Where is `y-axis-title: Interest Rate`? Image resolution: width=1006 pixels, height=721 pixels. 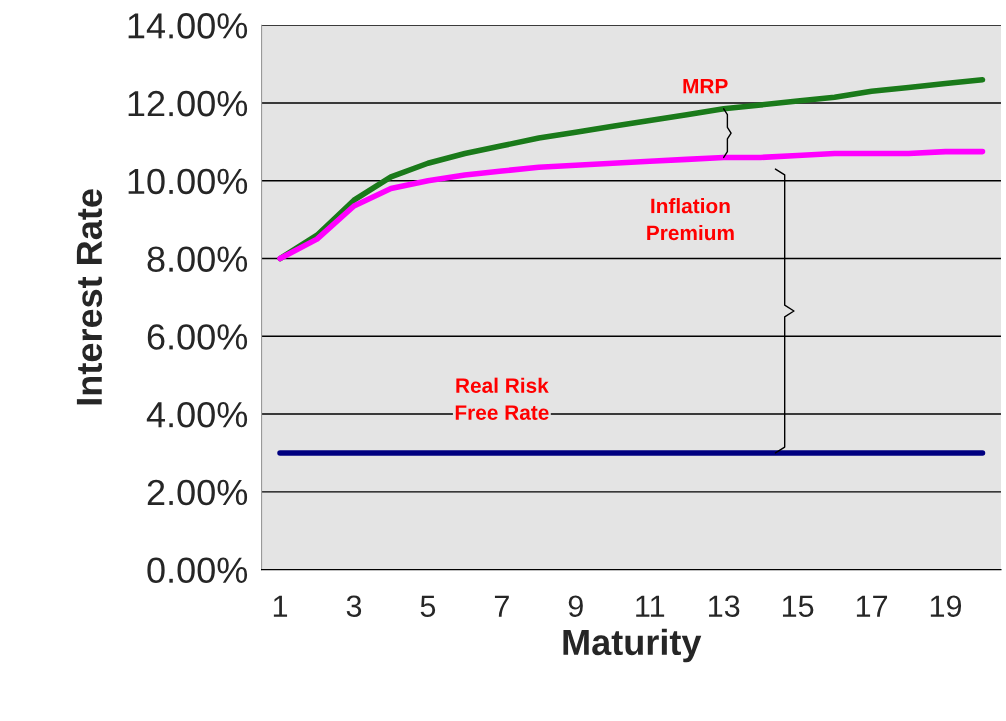
y-axis-title: Interest Rate is located at coordinates (89, 297).